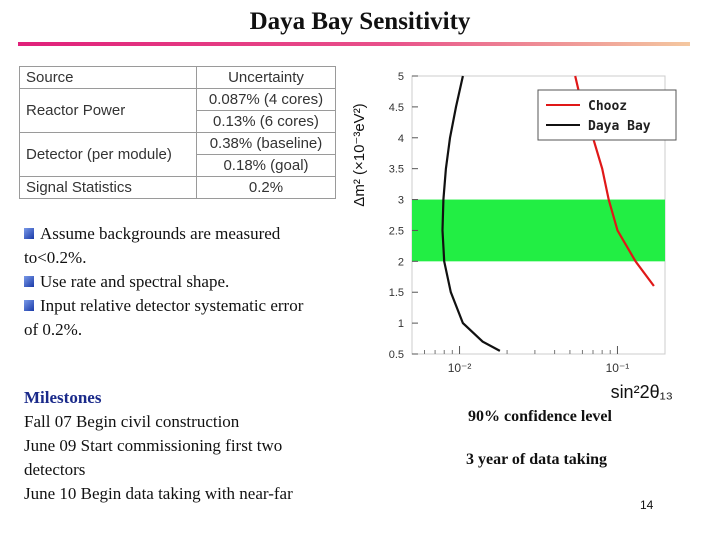  I want to click on list-item: Use rate and spectral shape., so click(194, 282).